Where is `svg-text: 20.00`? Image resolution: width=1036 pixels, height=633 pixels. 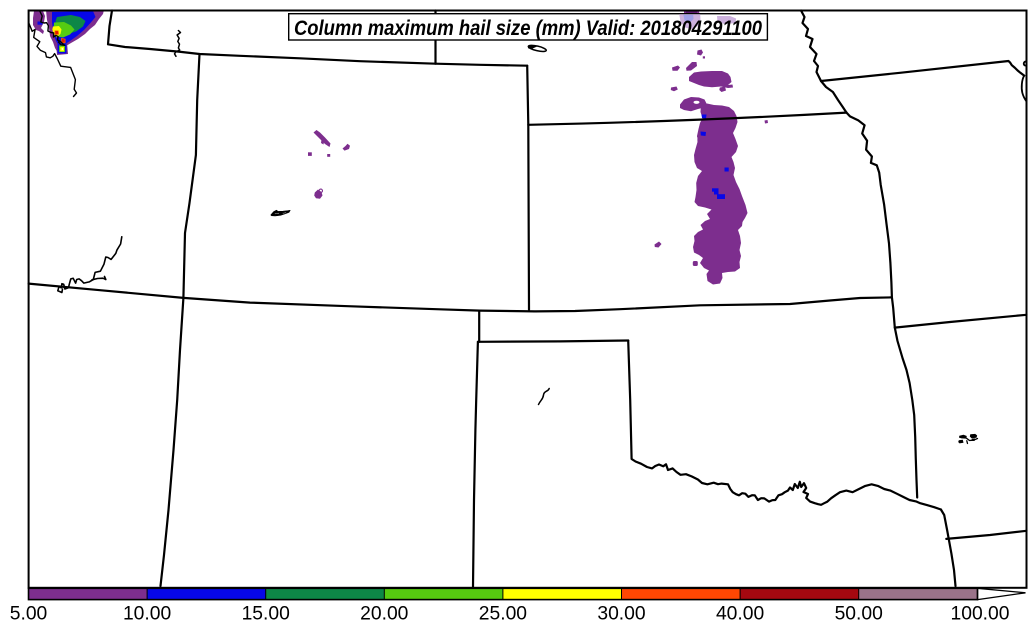
svg-text: 20.00 is located at coordinates (384, 614).